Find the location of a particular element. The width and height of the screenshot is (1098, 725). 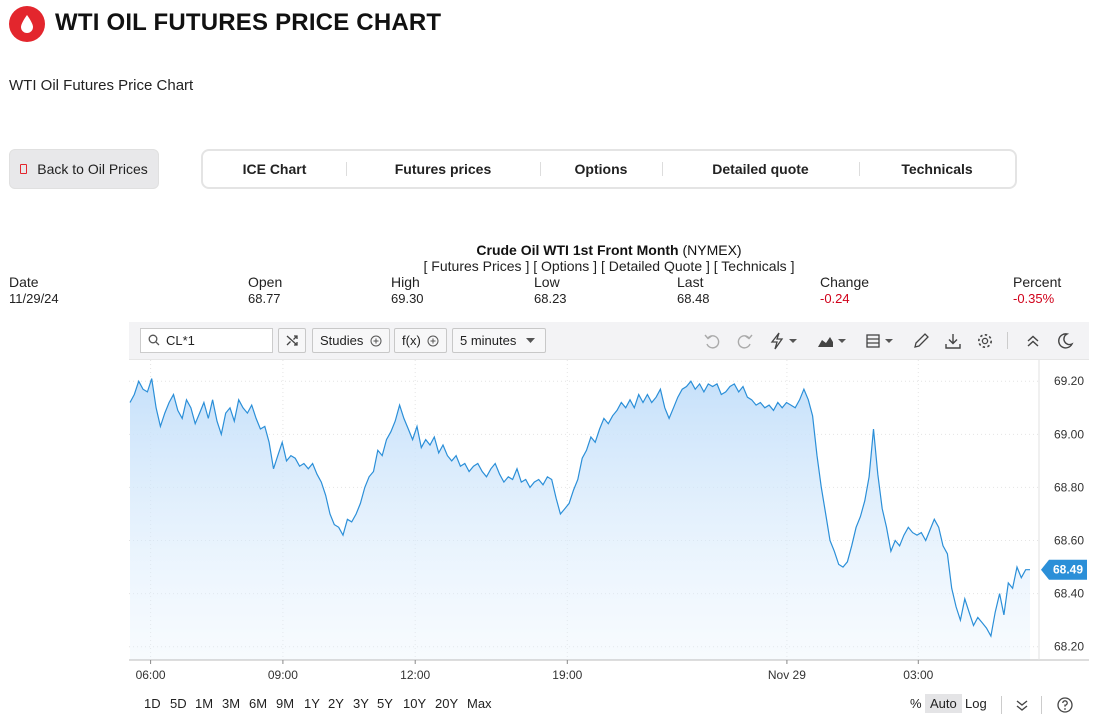

quote-value-open: 68.77 is located at coordinates (264, 298).